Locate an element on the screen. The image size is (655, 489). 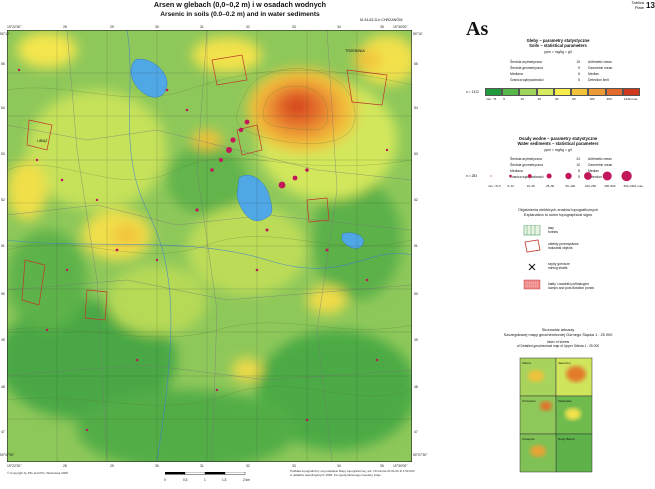
stat-value: 9 is located at coordinates (579, 68).